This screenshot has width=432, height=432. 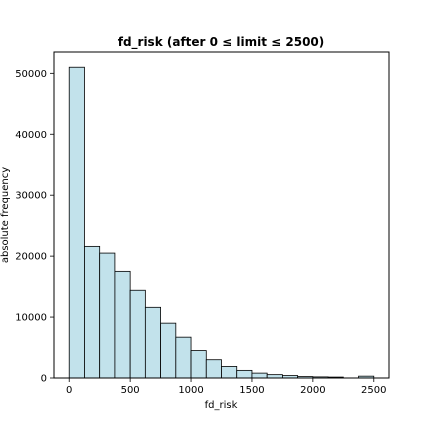 I want to click on x-axis-label: fd_risk, so click(x=221, y=405).